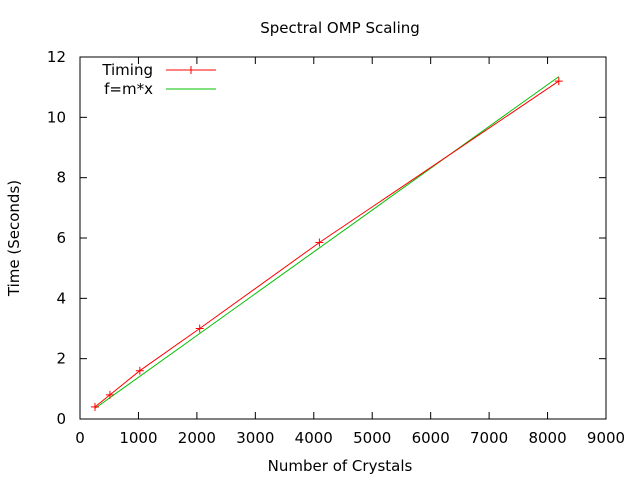 The image size is (640, 480). What do you see at coordinates (431, 438) in the screenshot?
I see `x-tick-label: 6000` at bounding box center [431, 438].